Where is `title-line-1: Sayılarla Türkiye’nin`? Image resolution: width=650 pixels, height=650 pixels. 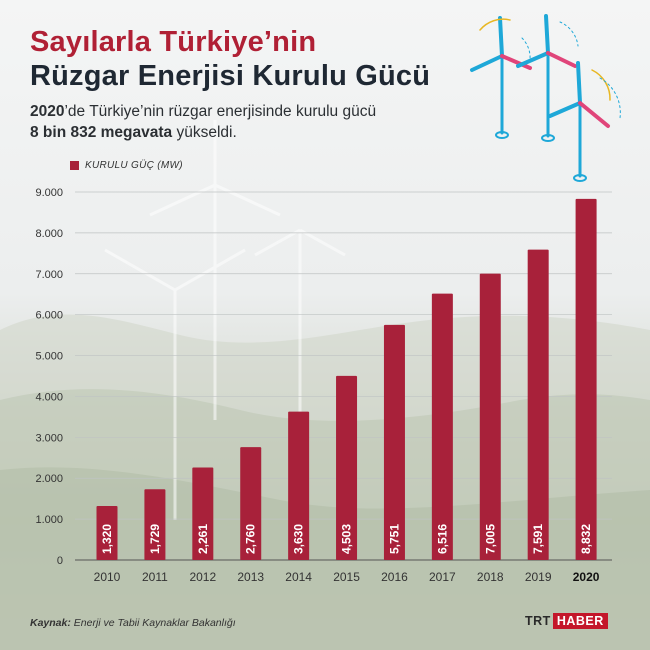
title-line-1: Sayılarla Türkiye’nin is located at coordinates (173, 42).